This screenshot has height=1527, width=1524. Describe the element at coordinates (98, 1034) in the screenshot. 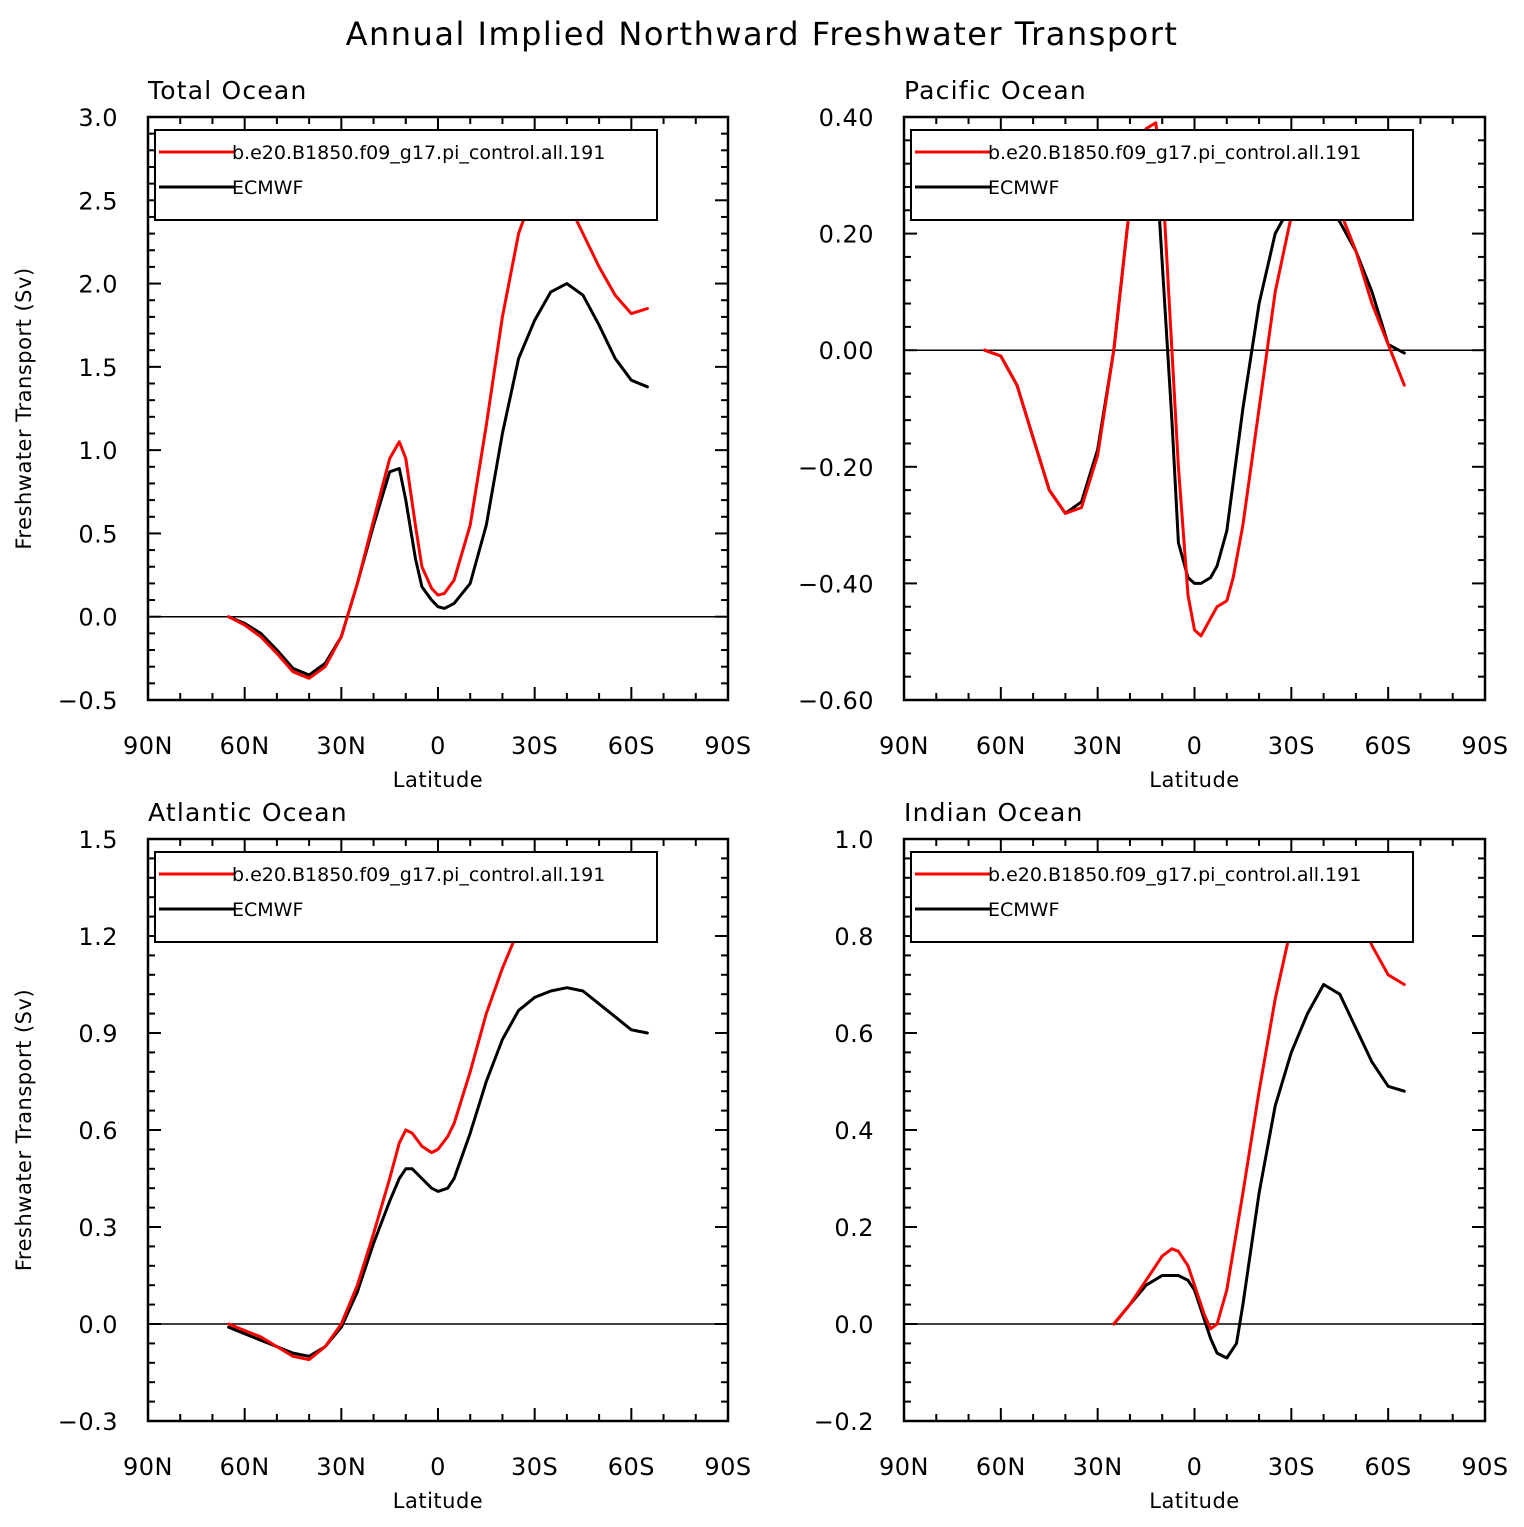

I see `y-tick-label: 0.9` at that location.